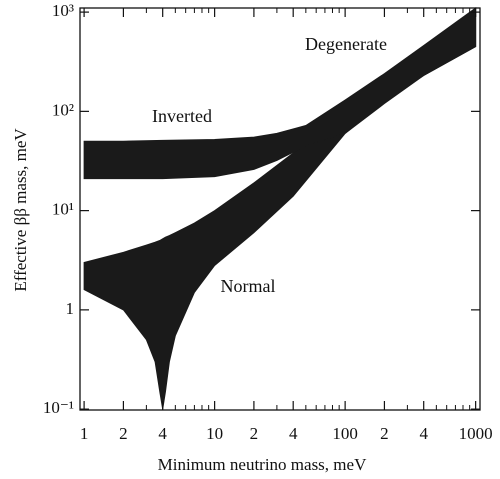 This screenshot has height=479, width=500. What do you see at coordinates (70, 308) in the screenshot?
I see `y-tick-label: 1` at bounding box center [70, 308].